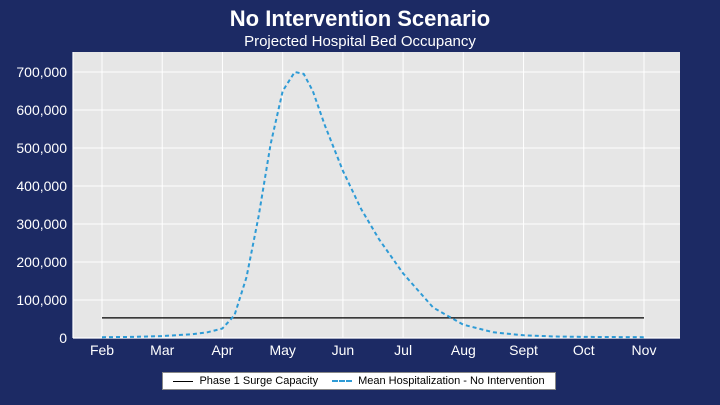  What do you see at coordinates (41, 224) in the screenshot?
I see `y-tick-label: 300,000` at bounding box center [41, 224].